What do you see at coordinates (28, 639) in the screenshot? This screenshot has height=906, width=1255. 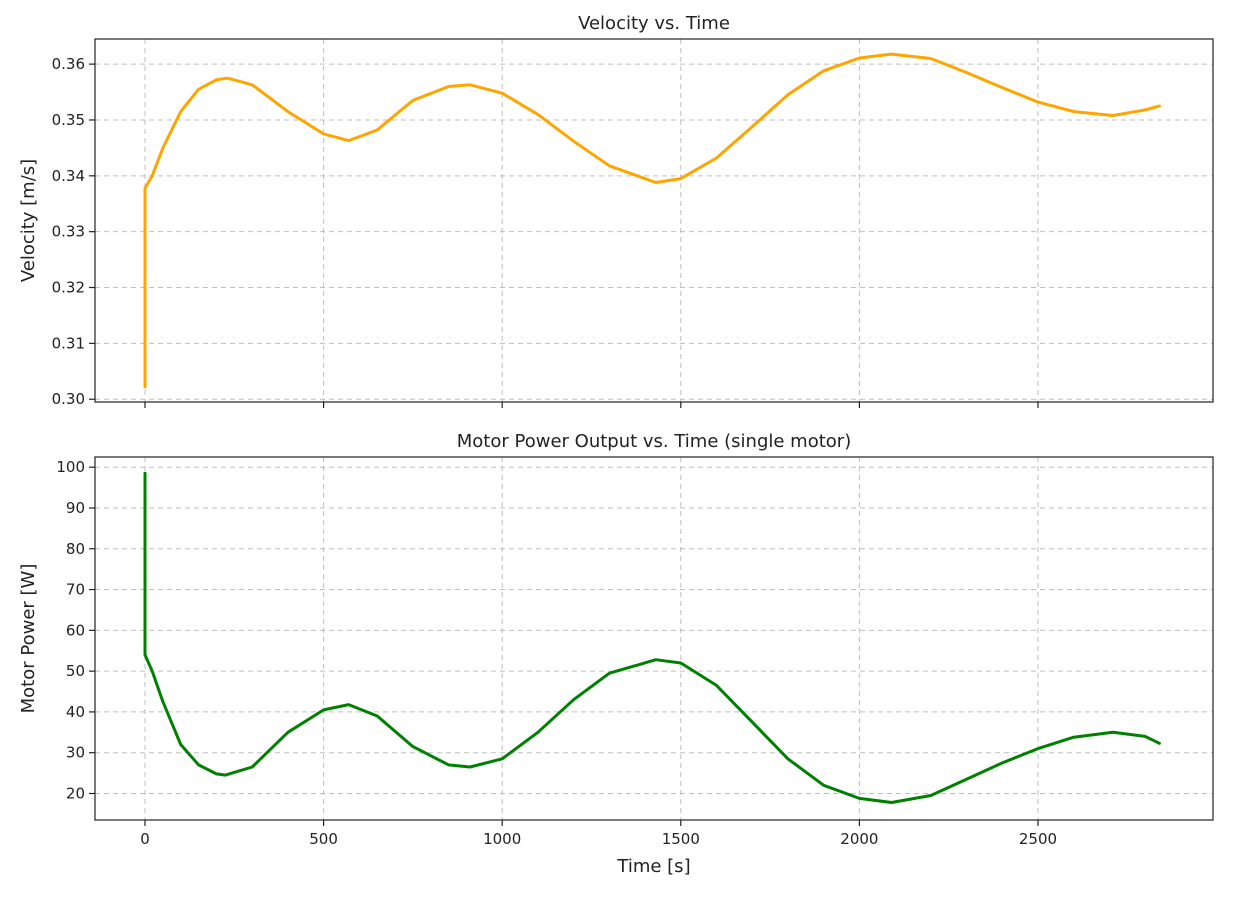 I see `power-y-axis-label: Motor Power [W]` at bounding box center [28, 639].